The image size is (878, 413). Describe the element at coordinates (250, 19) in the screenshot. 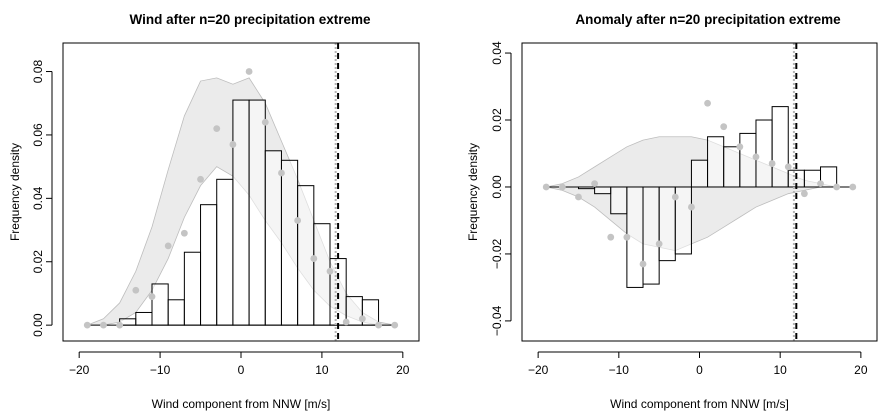

I see `chart-title: Wind after n=20 precipitation extreme` at that location.